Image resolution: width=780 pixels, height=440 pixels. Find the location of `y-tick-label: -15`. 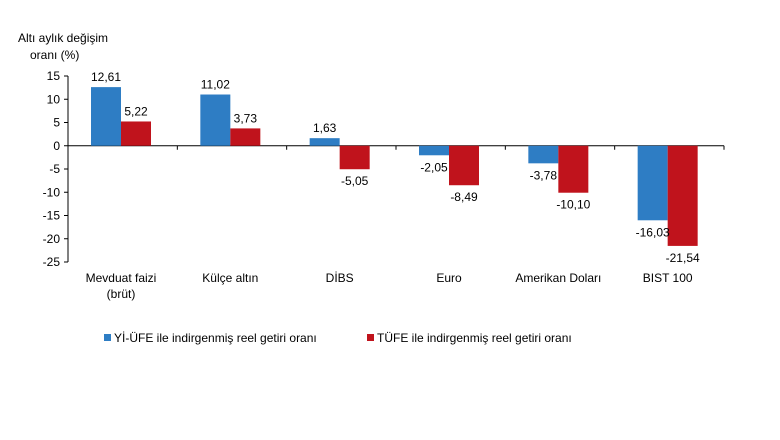

y-tick-label: -15 is located at coordinates (52, 216).